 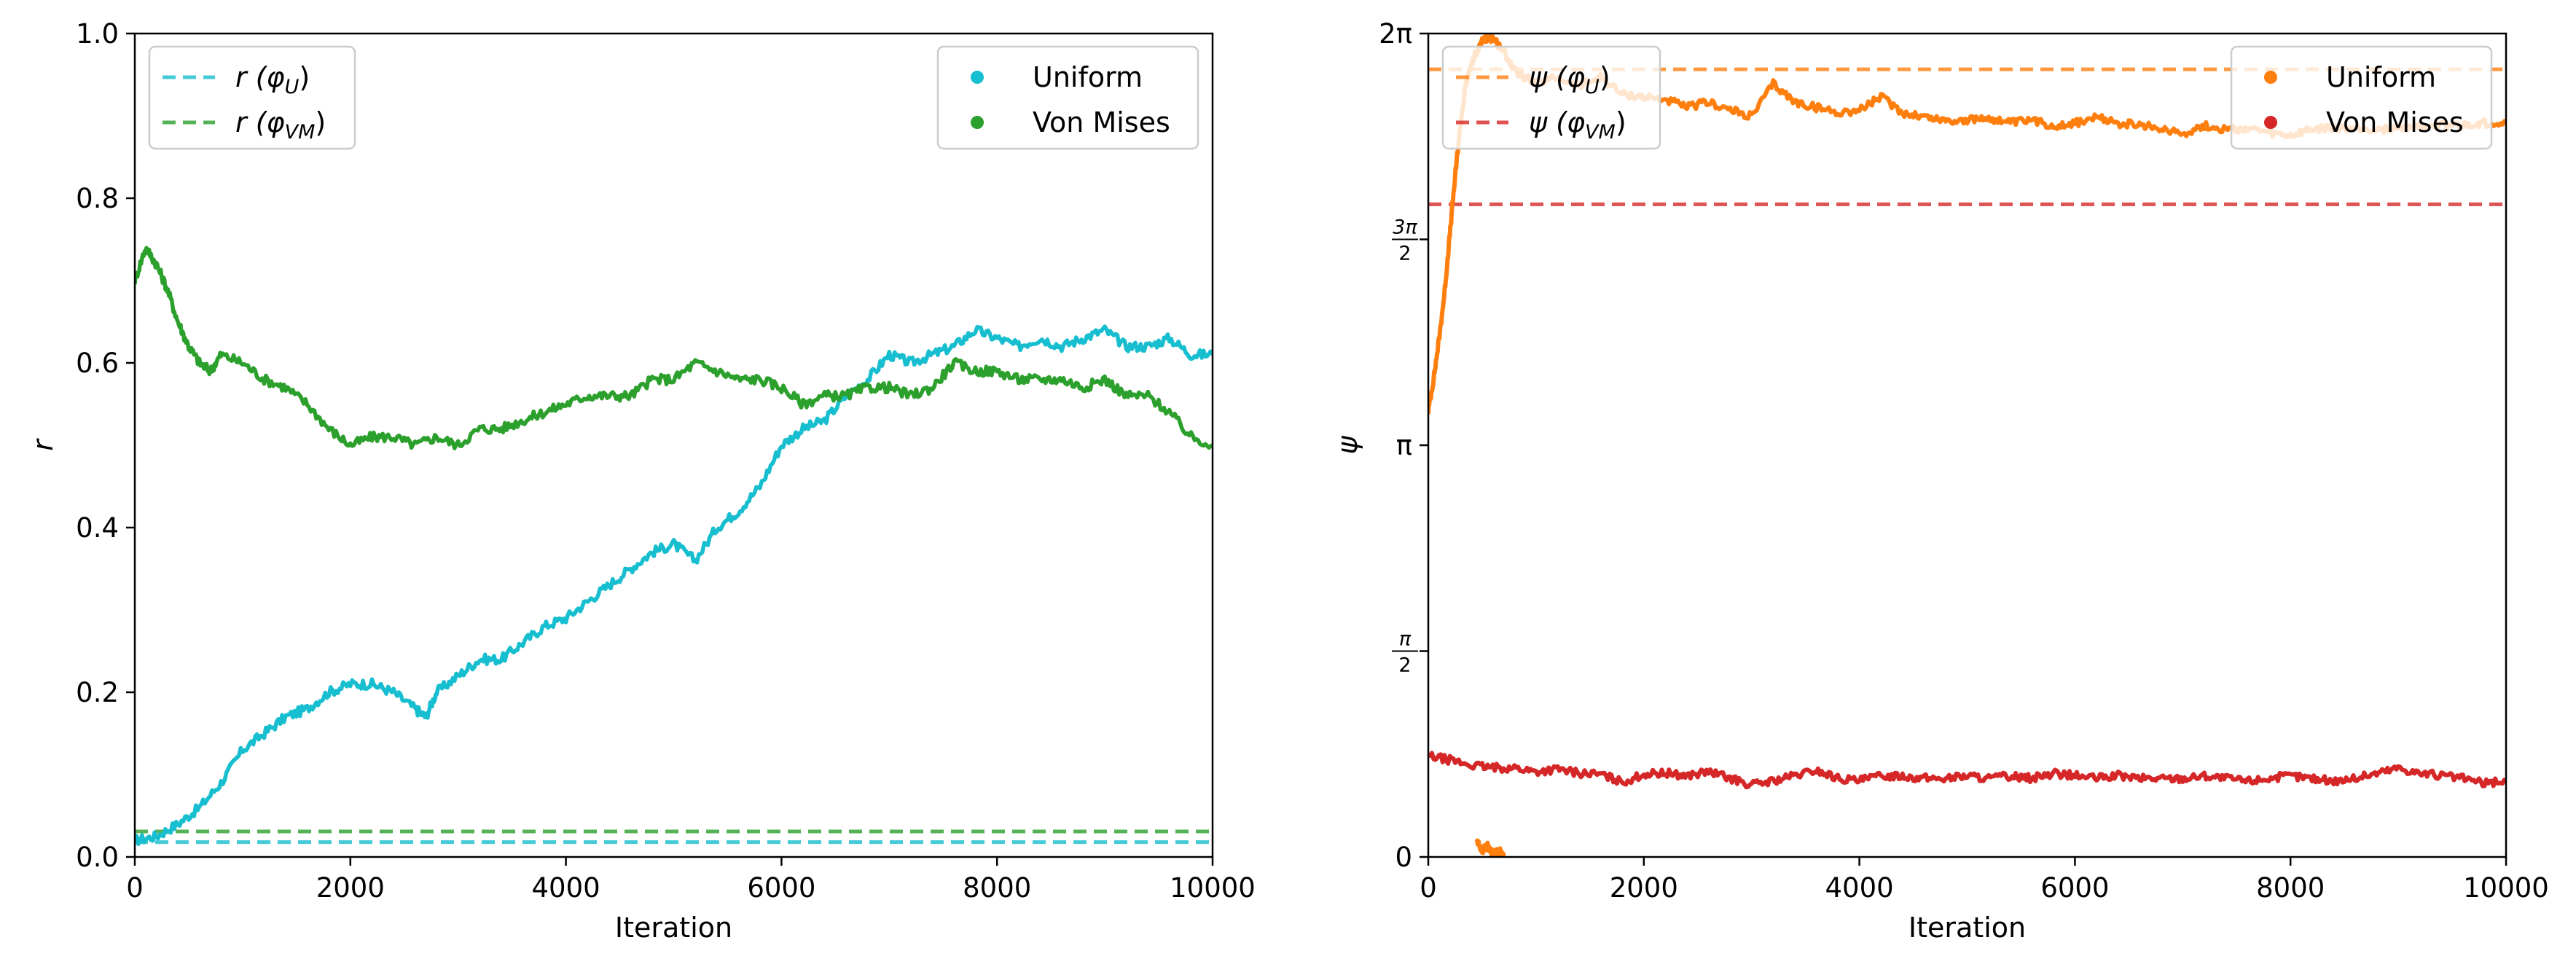 I want to click on y-tick-label-fraction: π2π/2, so click(x=1405, y=652).